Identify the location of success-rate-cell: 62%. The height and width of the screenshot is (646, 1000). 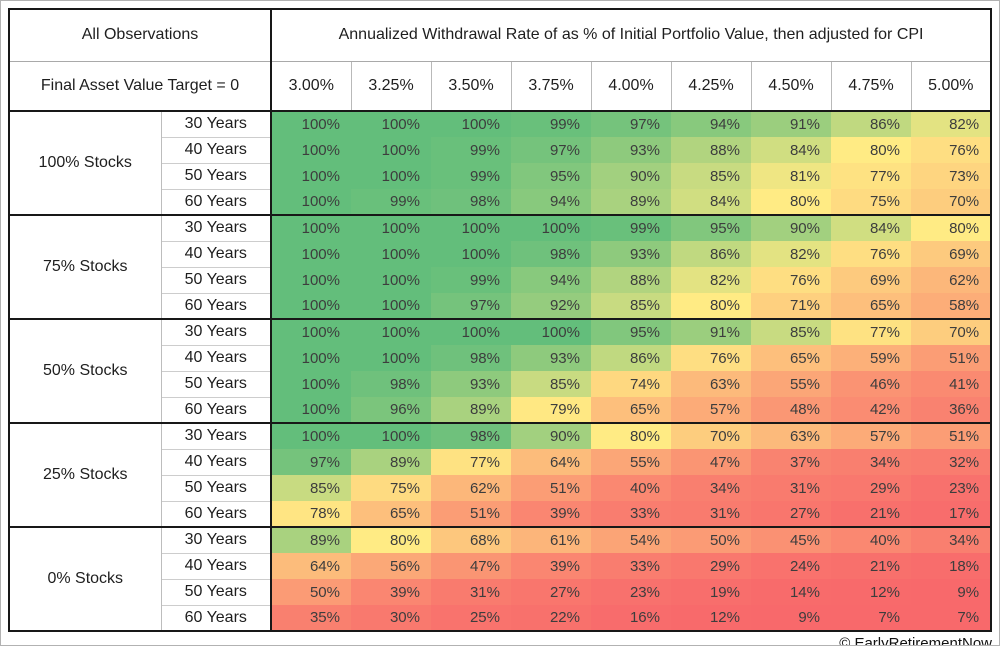
(471, 488).